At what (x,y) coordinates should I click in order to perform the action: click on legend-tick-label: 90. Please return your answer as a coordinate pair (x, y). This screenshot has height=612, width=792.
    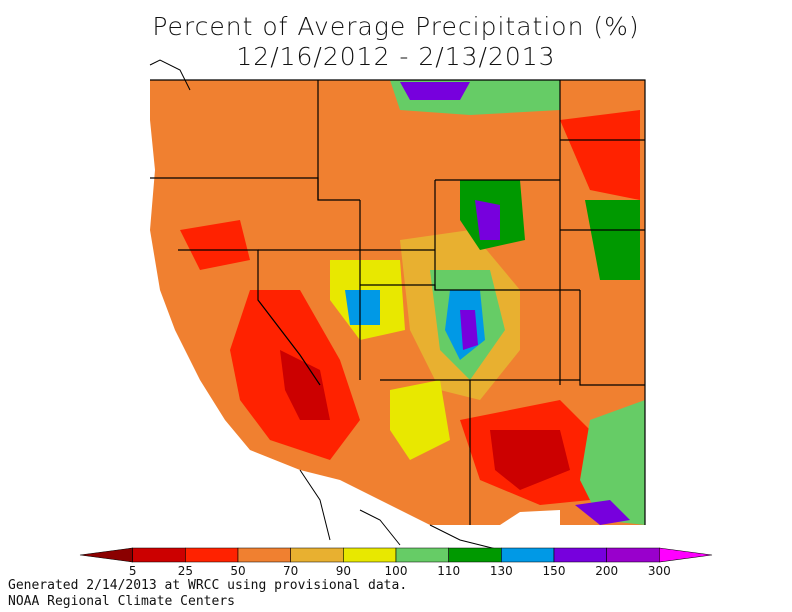
    Looking at the image, I should click on (343, 571).